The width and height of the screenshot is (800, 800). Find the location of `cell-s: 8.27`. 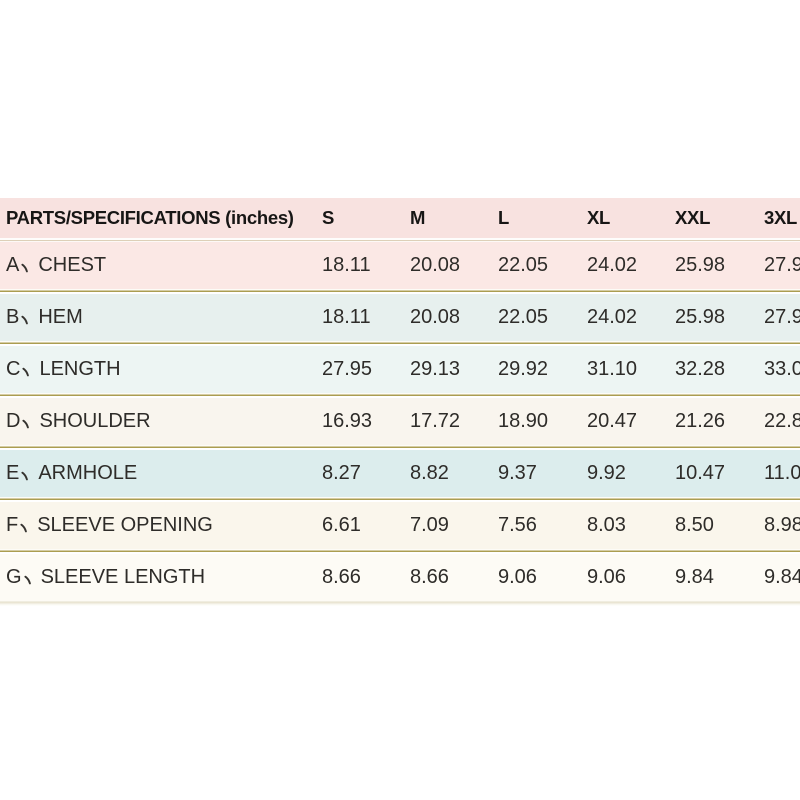

cell-s: 8.27 is located at coordinates (341, 473).